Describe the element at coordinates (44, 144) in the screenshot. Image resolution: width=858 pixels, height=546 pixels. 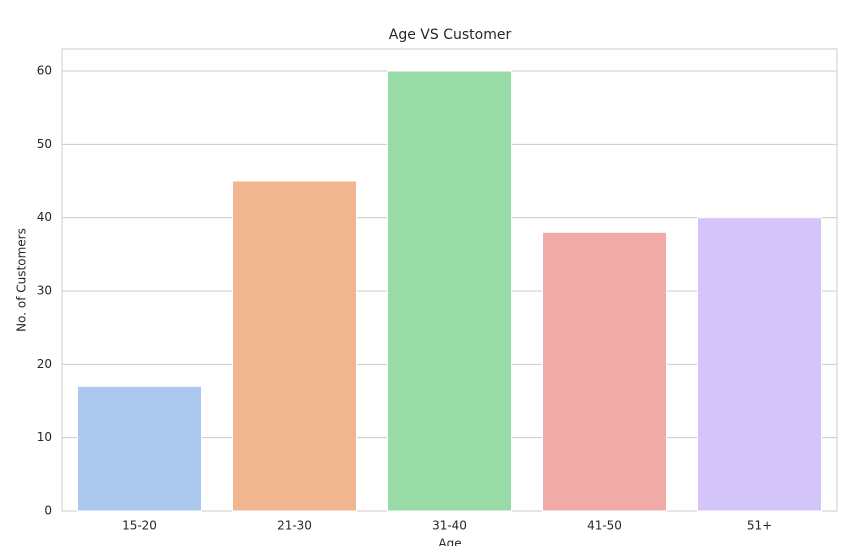
I see `y-tick-label: 50` at that location.